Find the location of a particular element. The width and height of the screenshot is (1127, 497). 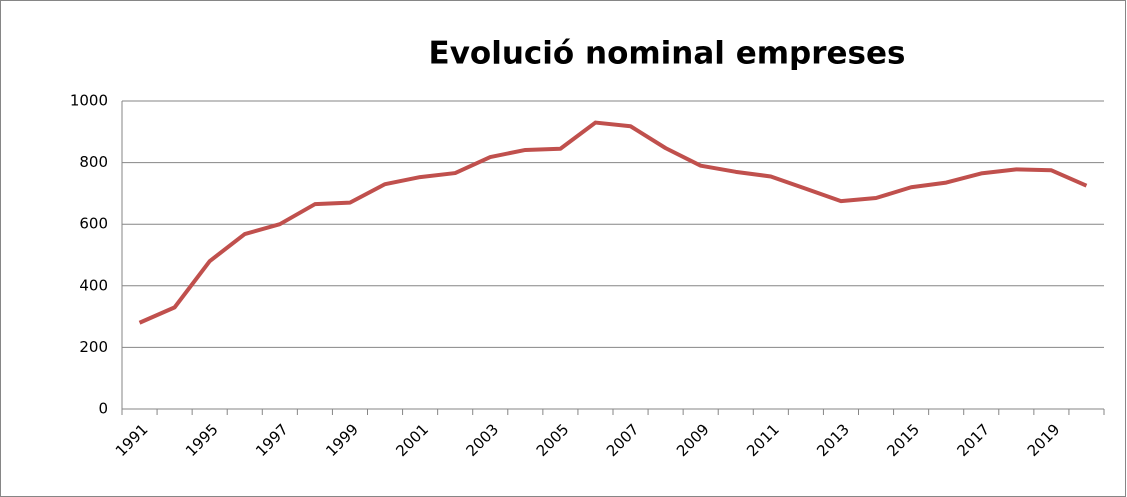

chart-title: Evolució nominal empreses is located at coordinates (667, 54).